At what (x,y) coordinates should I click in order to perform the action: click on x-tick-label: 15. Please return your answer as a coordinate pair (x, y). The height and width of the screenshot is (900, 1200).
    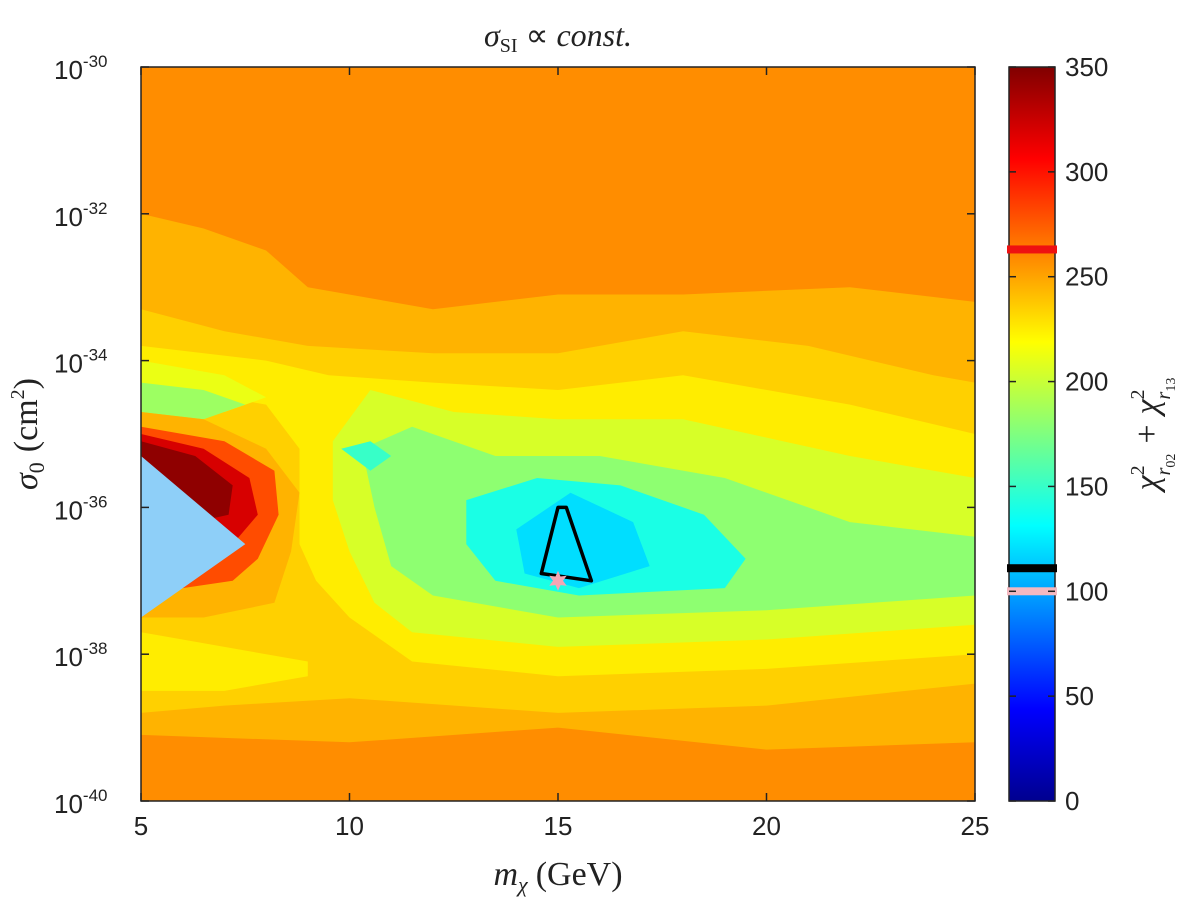
    Looking at the image, I should click on (558, 826).